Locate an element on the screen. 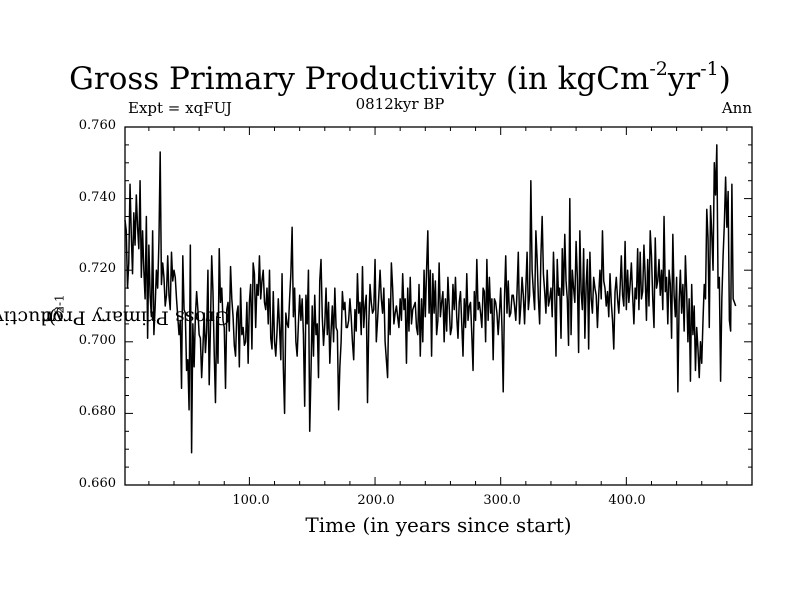 The image size is (800, 600). x-tick-label: 200.0 is located at coordinates (376, 500).